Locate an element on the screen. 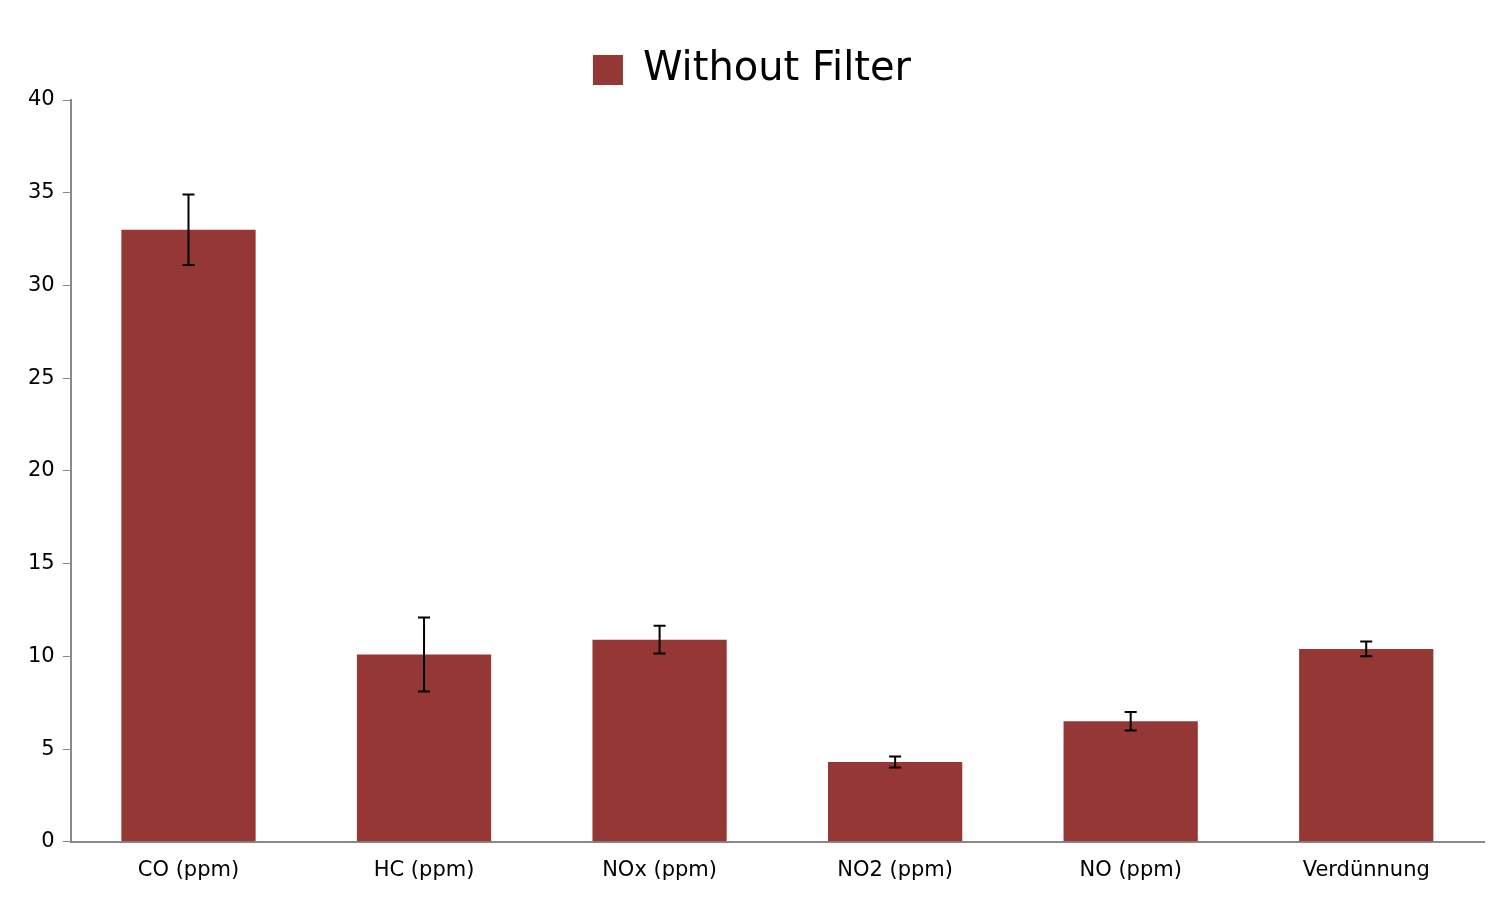 The width and height of the screenshot is (1509, 901). y-tick-label: 40 is located at coordinates (41, 98).